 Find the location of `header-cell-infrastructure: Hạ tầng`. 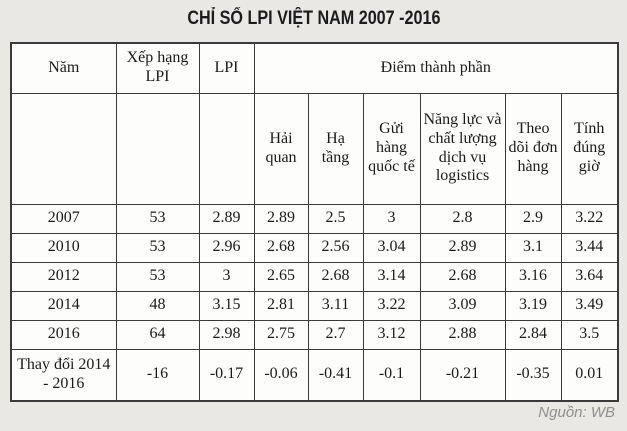

header-cell-infrastructure: Hạ tầng is located at coordinates (335, 148).